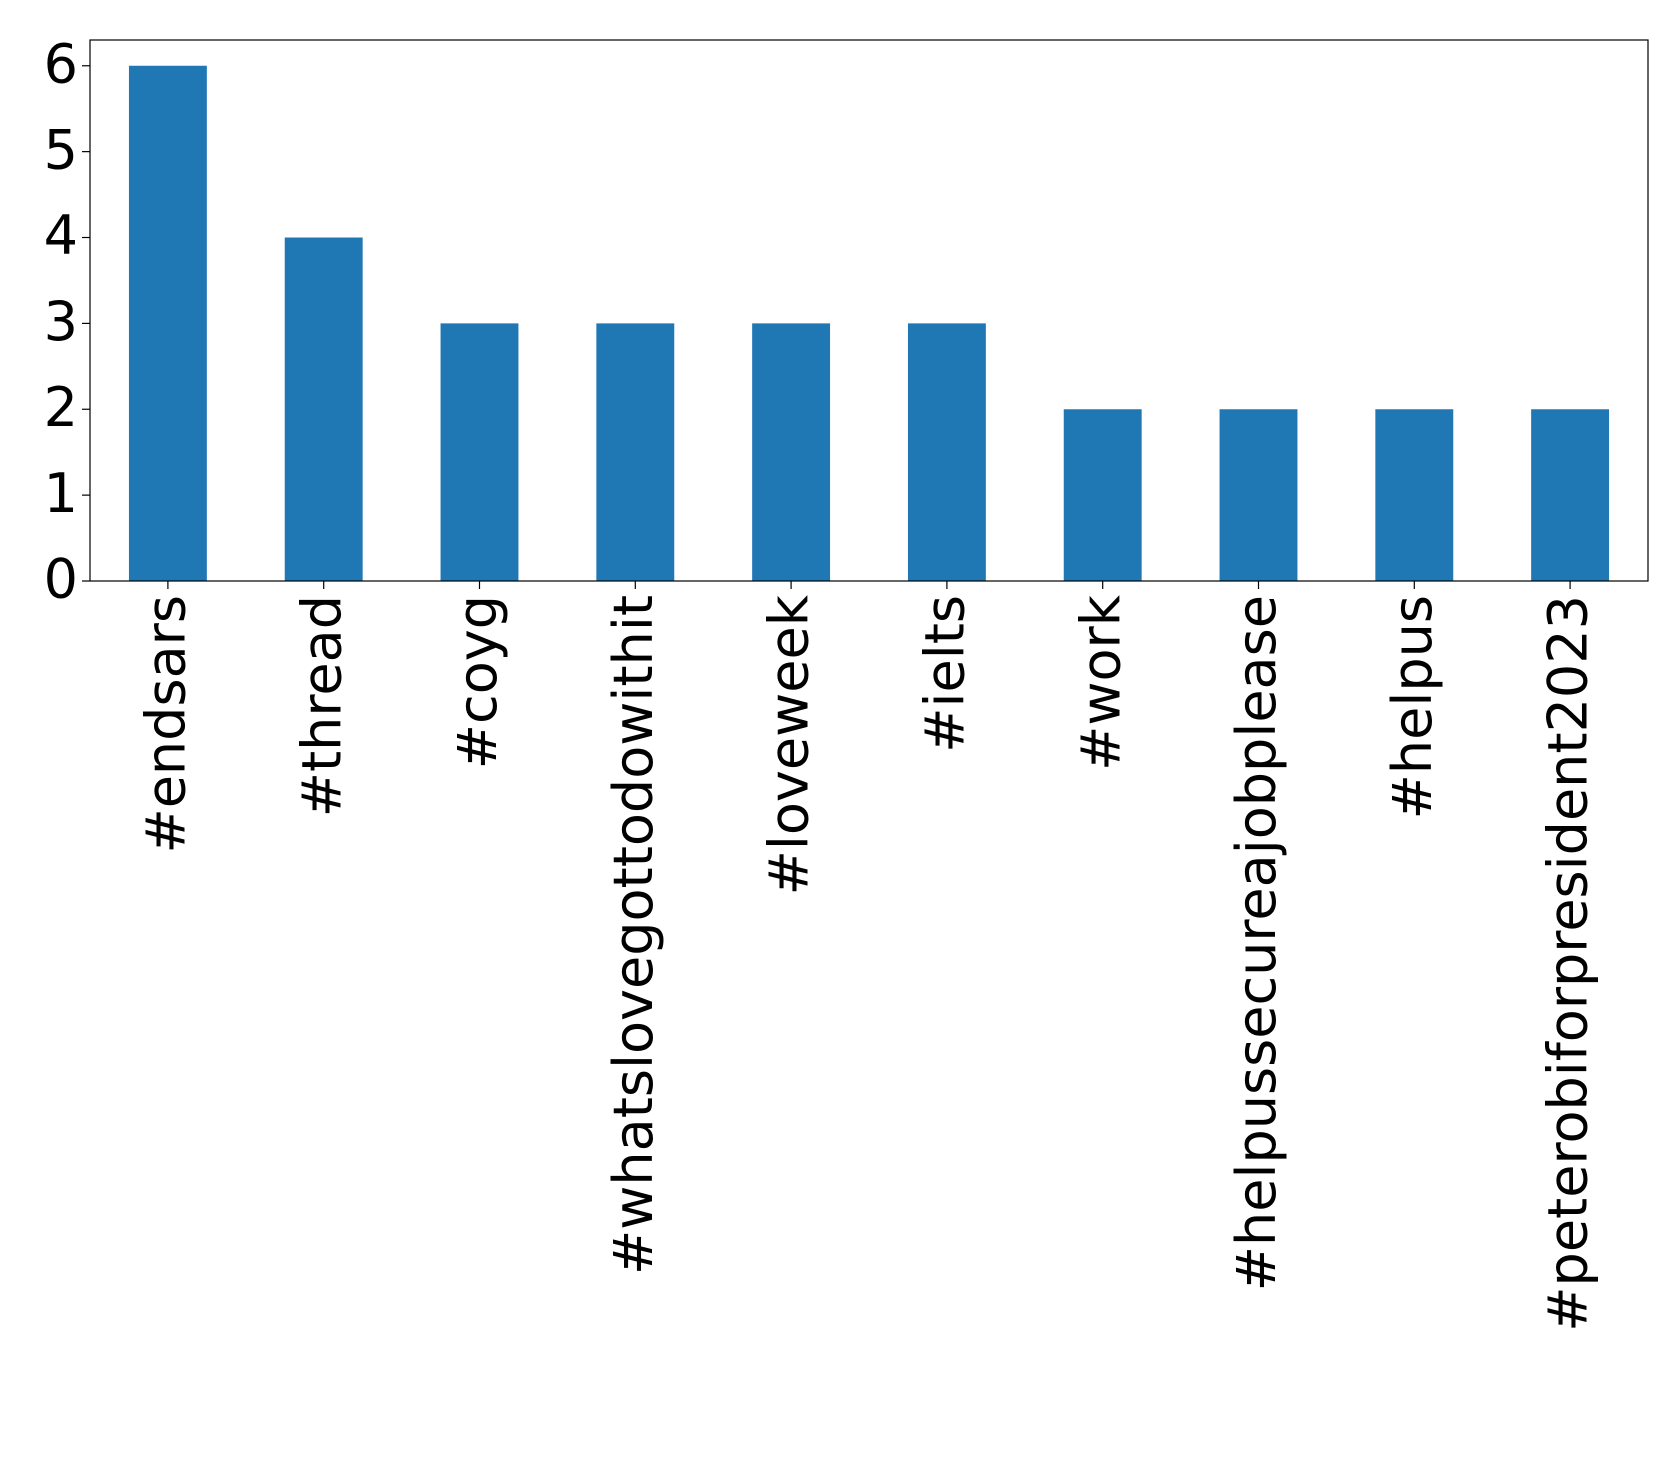 This screenshot has height=1481, width=1679. What do you see at coordinates (1412, 707) in the screenshot?
I see `x-tick-label: #helpus` at bounding box center [1412, 707].